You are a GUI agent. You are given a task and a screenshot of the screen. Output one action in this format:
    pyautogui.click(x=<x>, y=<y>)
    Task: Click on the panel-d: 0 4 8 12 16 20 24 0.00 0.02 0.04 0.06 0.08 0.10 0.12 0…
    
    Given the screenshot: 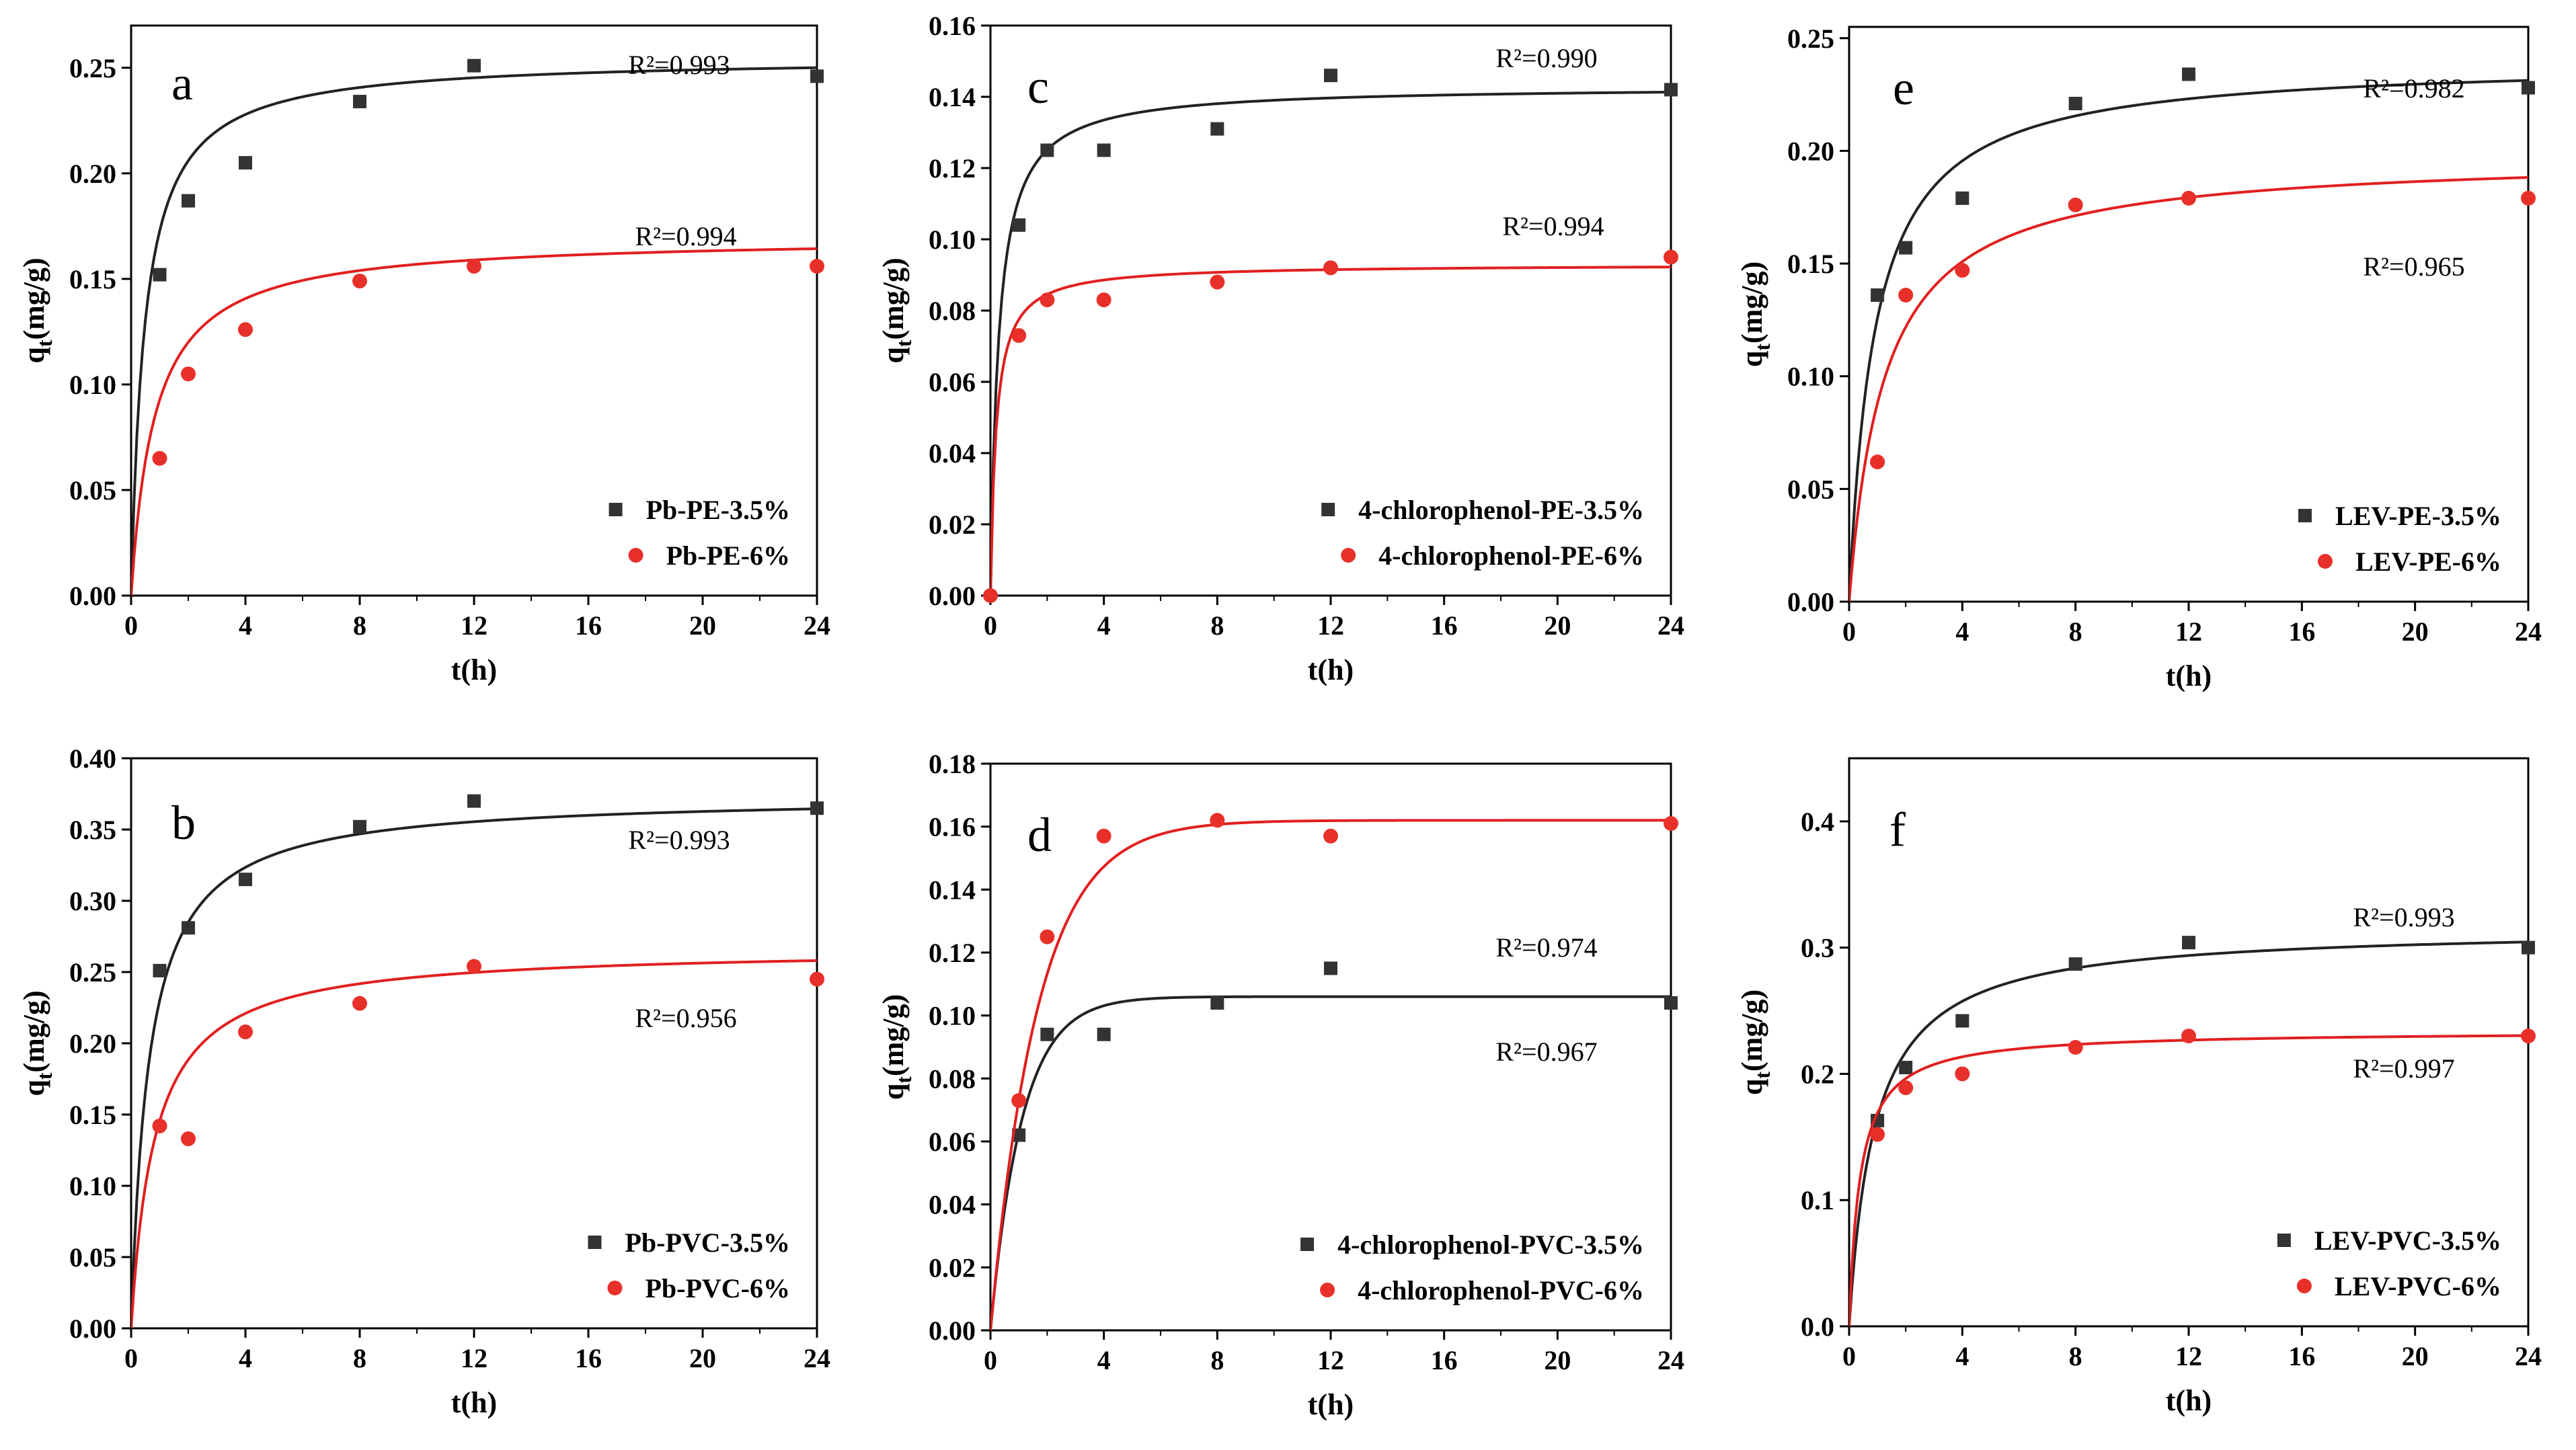 What is the action you would take?
    pyautogui.click(x=1281, y=1085)
    